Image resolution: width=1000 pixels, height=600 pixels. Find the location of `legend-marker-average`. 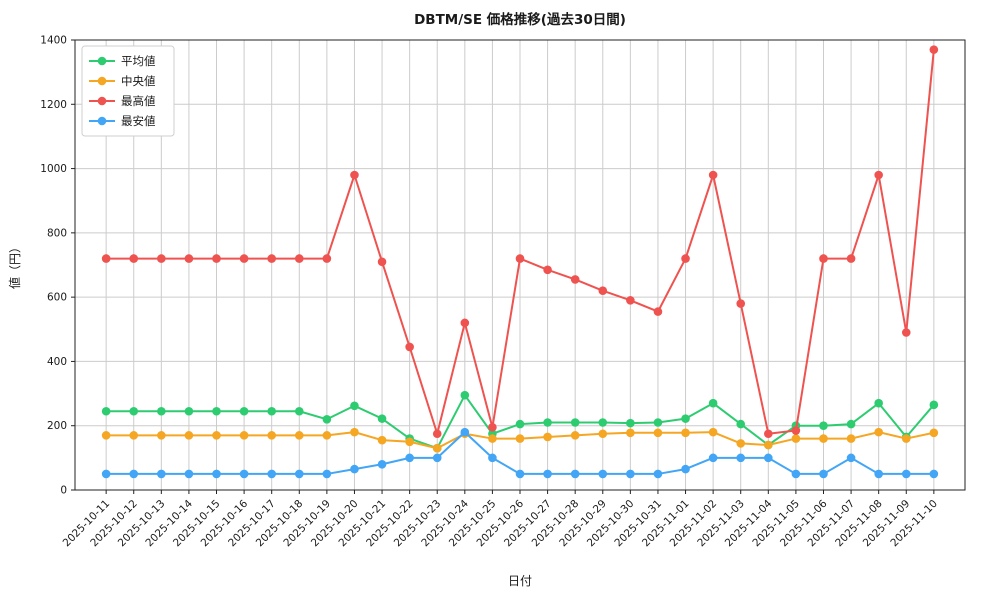

legend-marker-average is located at coordinates (102, 61).